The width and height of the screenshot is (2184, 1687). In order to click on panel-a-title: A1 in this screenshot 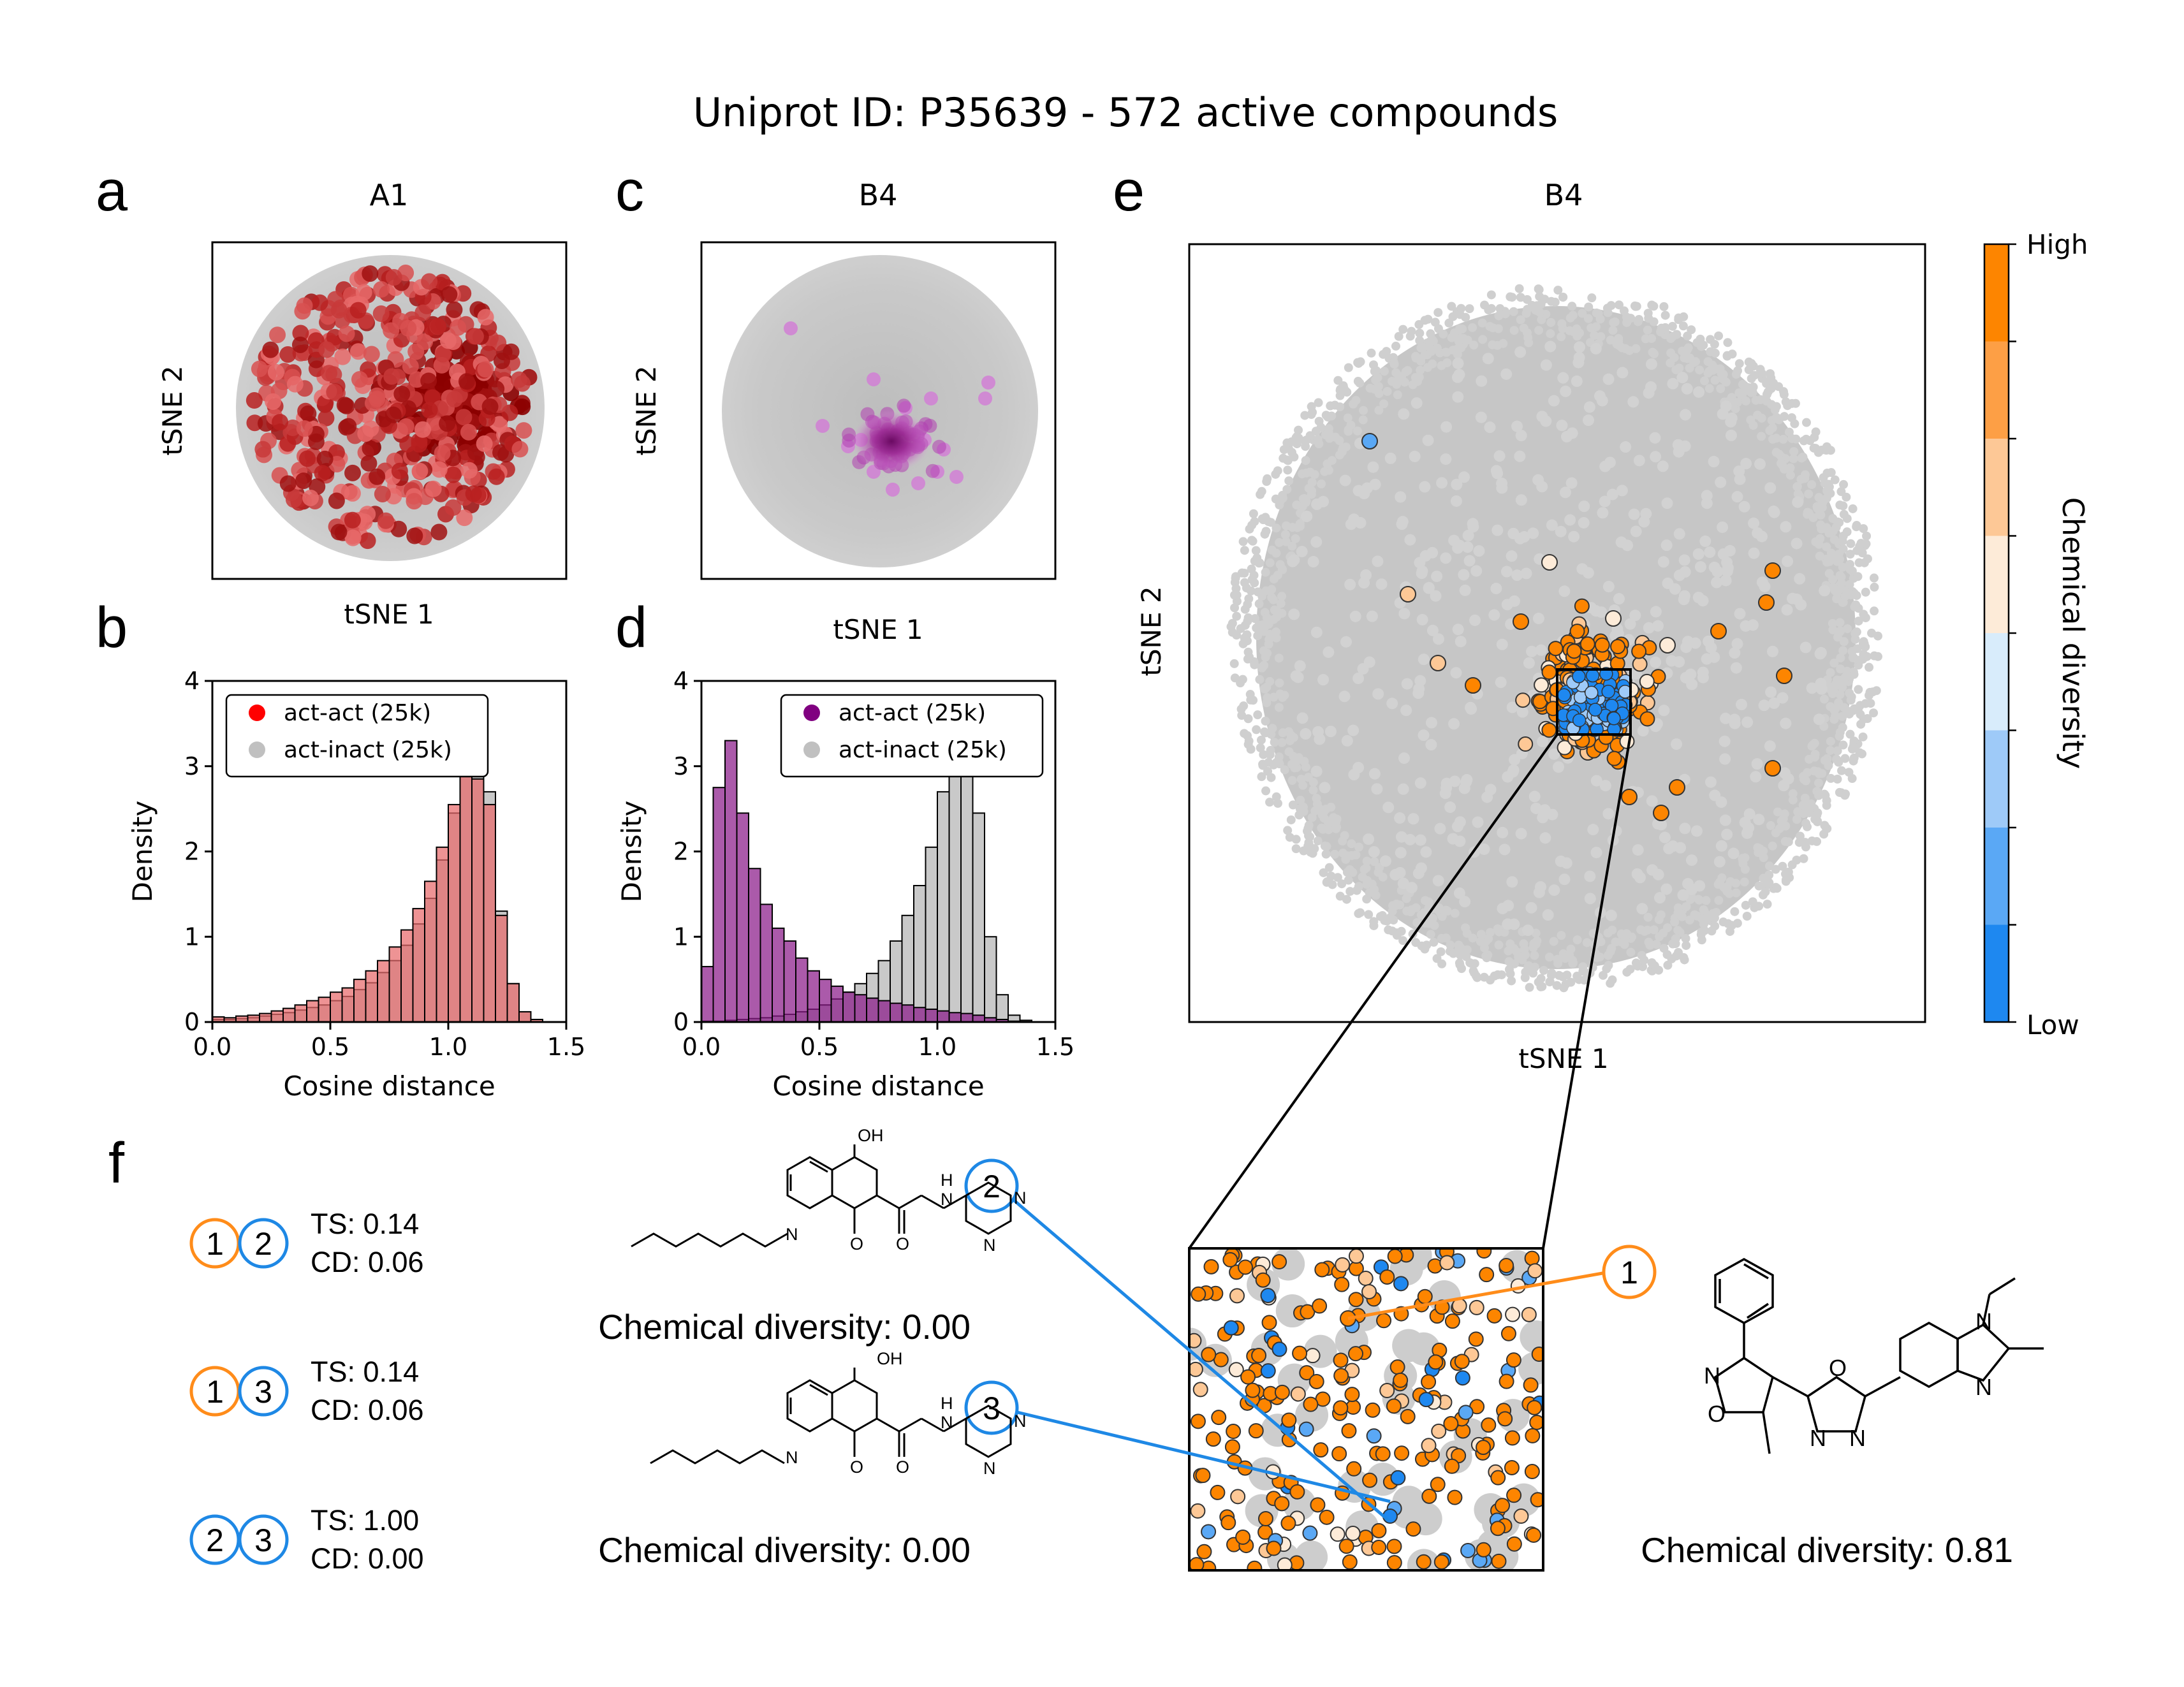, I will do `click(389, 195)`.